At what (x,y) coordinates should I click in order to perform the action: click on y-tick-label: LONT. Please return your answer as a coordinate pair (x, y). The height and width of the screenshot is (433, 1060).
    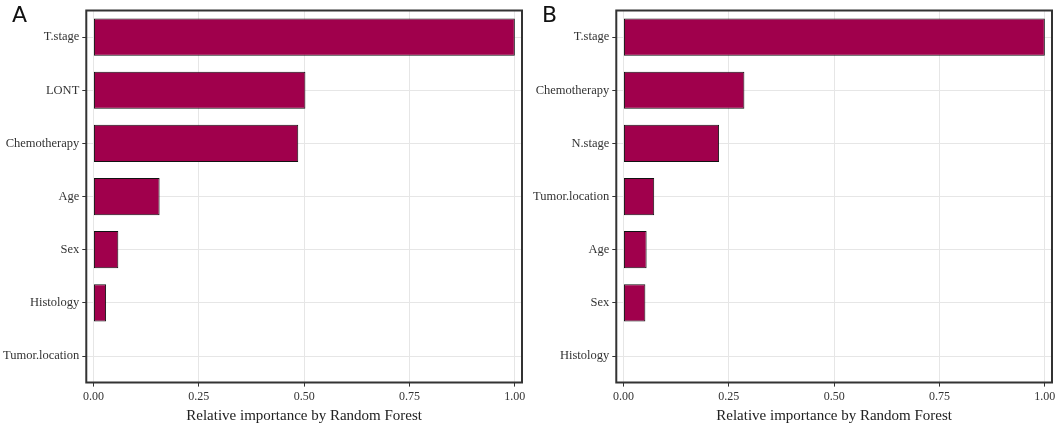
    Looking at the image, I should click on (62, 89).